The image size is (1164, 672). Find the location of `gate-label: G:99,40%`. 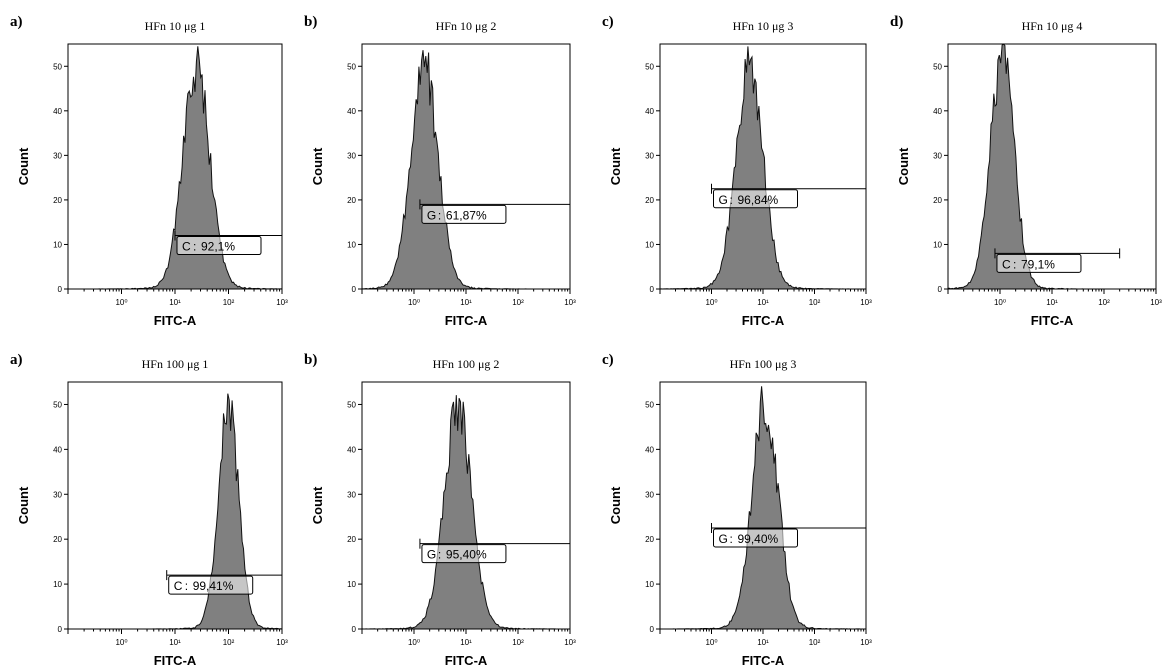

gate-label: G:99,40% is located at coordinates (755, 538).